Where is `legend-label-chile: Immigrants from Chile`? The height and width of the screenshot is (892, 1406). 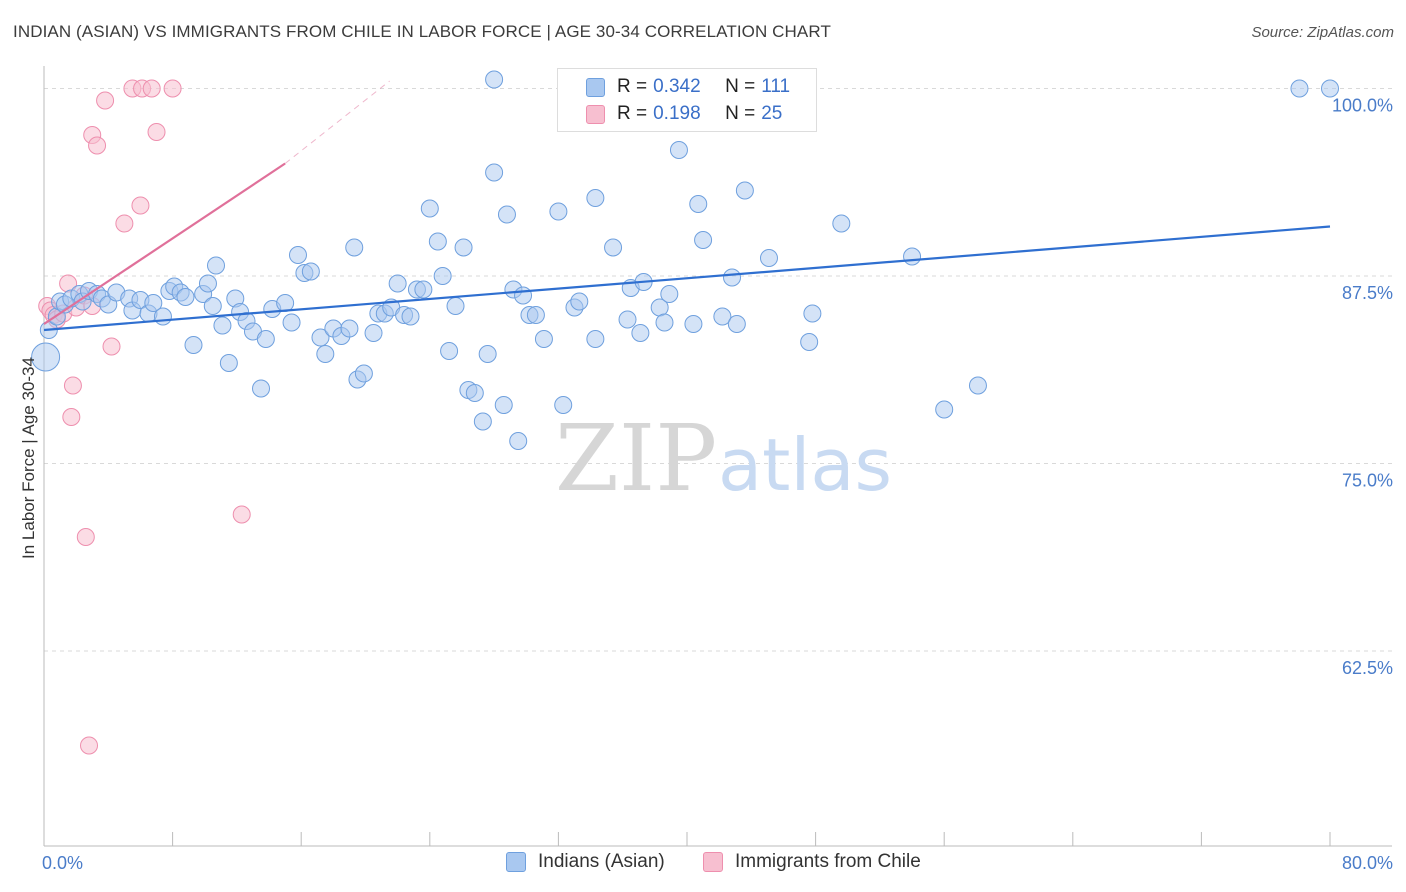 legend-label-chile: Immigrants from Chile is located at coordinates (828, 861).